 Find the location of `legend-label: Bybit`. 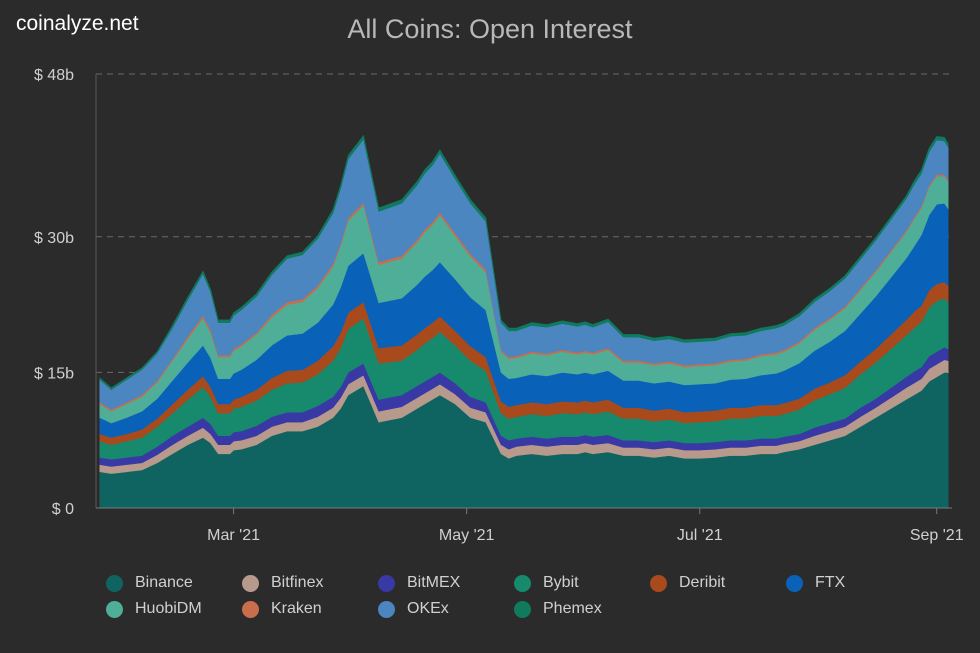

legend-label: Bybit is located at coordinates (561, 582).